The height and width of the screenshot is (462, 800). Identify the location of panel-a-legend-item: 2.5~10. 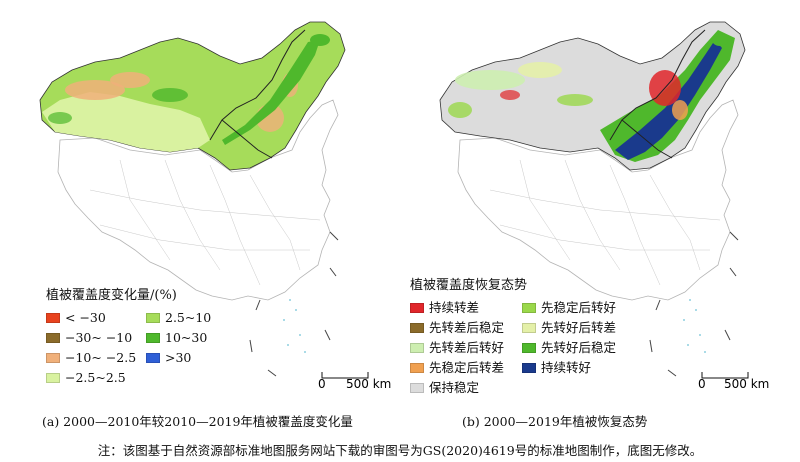
(191, 318).